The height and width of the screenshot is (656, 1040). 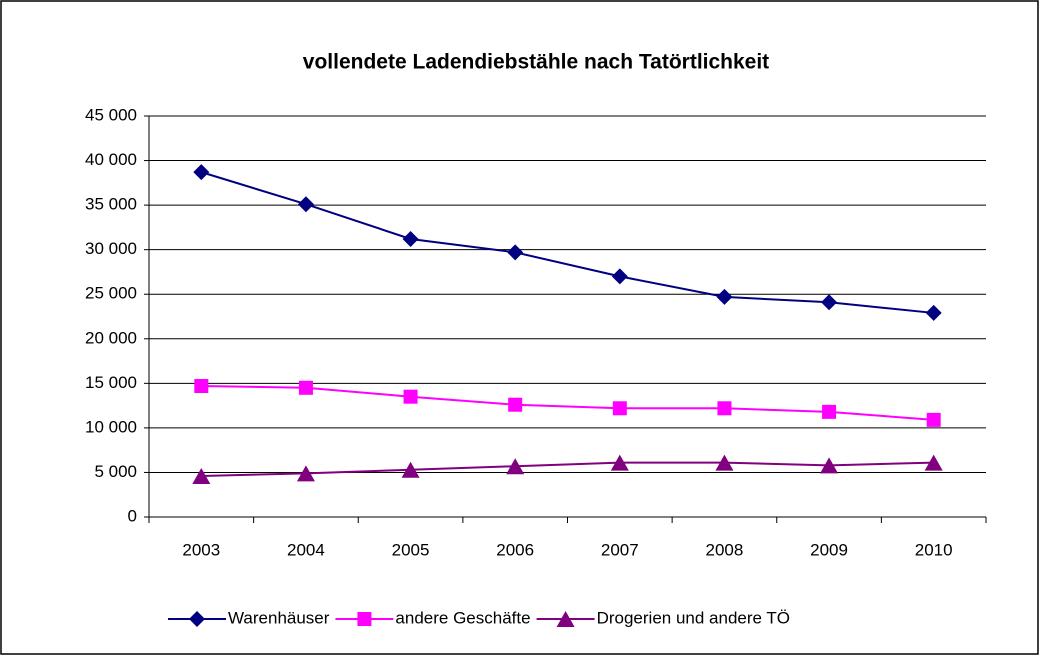 What do you see at coordinates (829, 549) in the screenshot?
I see `x-tick-label: 2009` at bounding box center [829, 549].